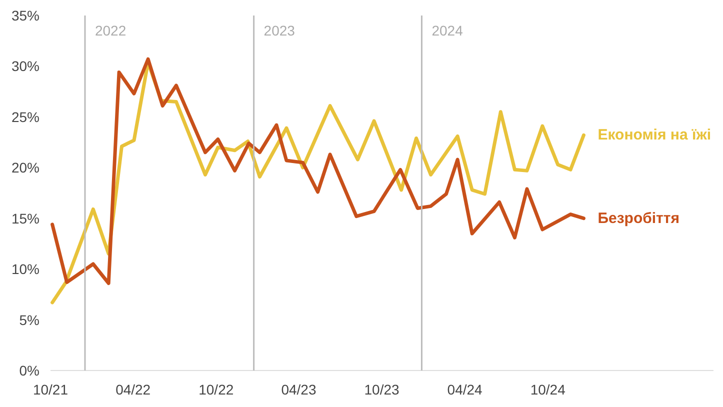 Image resolution: width=723 pixels, height=407 pixels. Describe the element at coordinates (29, 320) in the screenshot. I see `y-tick-label: 5%` at that location.